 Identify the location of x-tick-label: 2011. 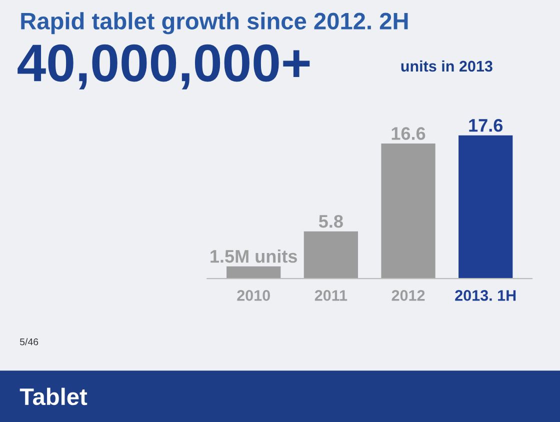
(331, 295).